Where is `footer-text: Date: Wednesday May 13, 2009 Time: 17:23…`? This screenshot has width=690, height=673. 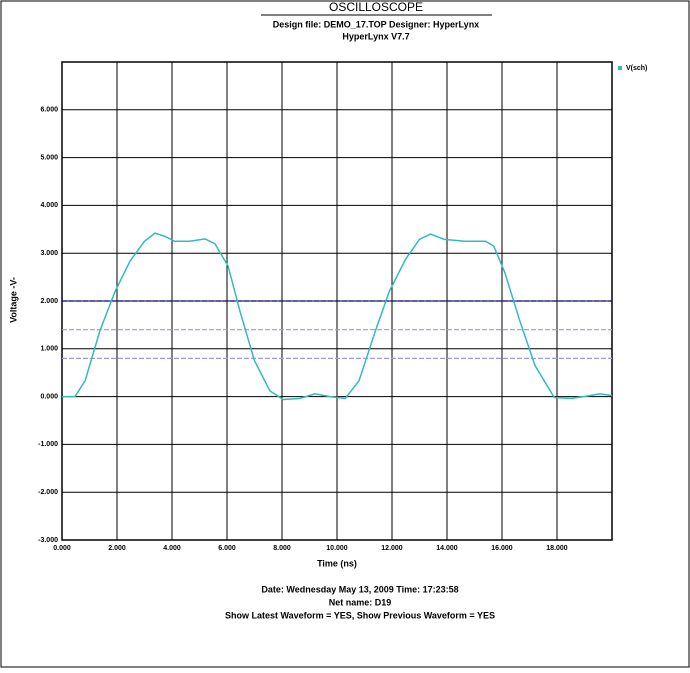
footer-text: Date: Wednesday May 13, 2009 Time: 17:23… is located at coordinates (359, 589).